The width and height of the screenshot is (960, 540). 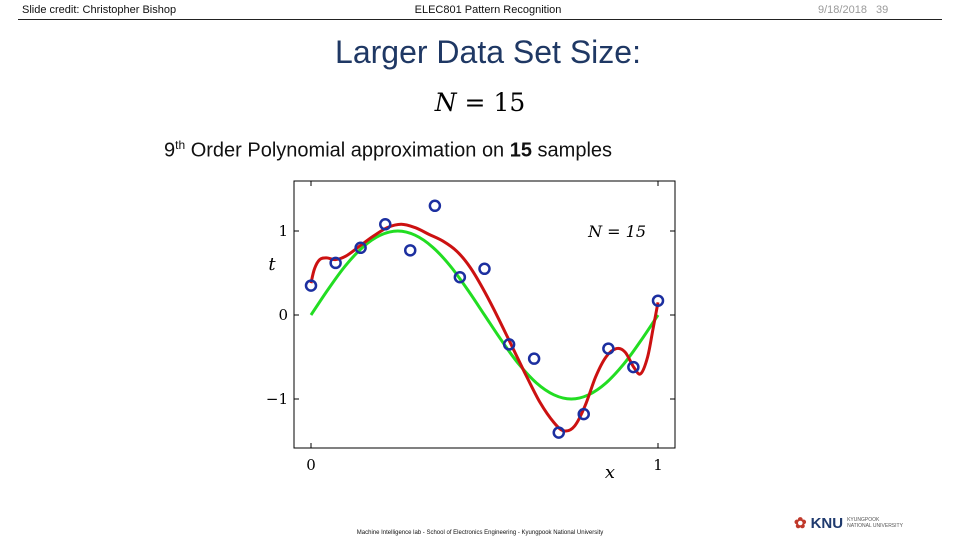 I want to click on polynomial-fit-curve, so click(x=484, y=327).